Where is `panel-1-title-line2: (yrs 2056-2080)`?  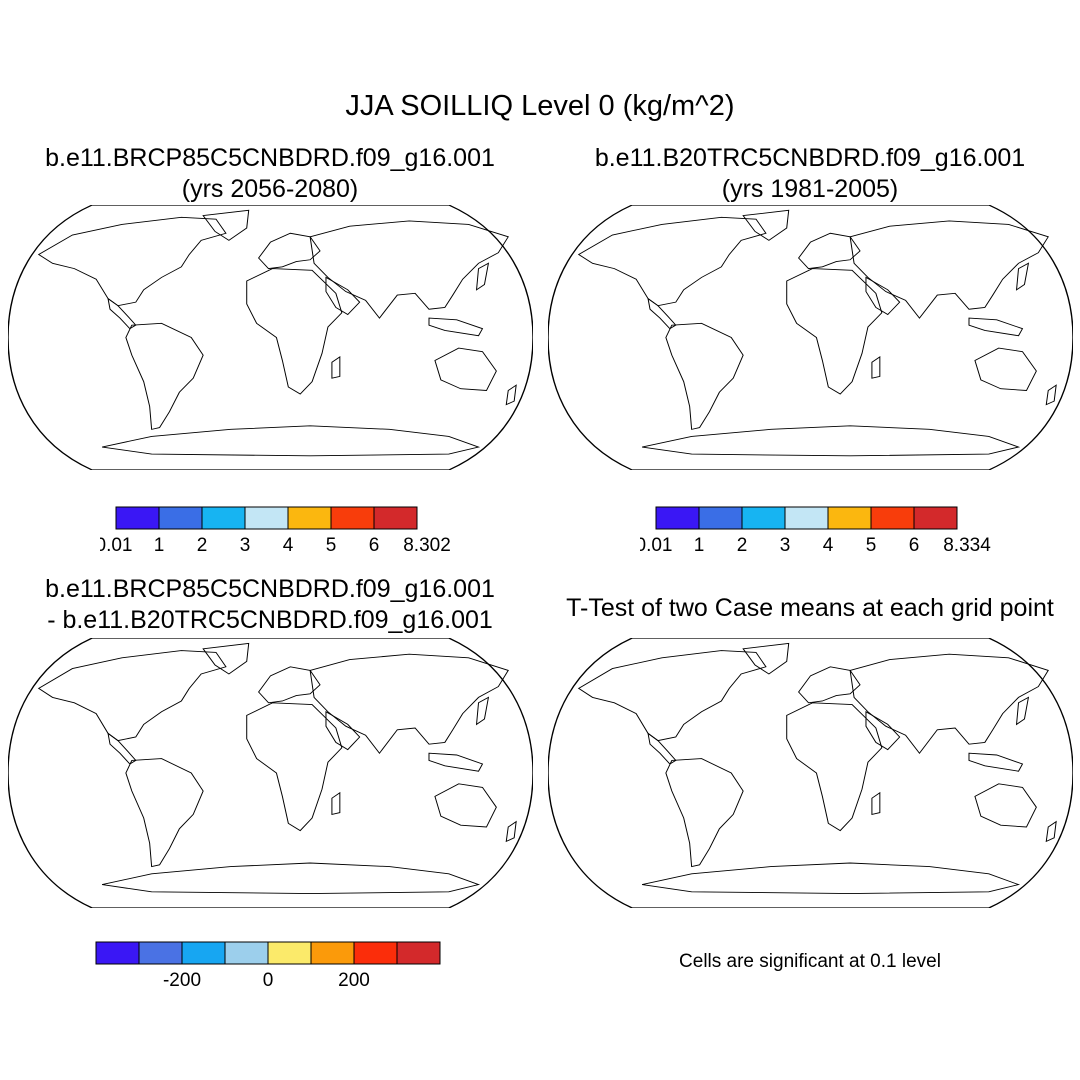 panel-1-title-line2: (yrs 2056-2080) is located at coordinates (270, 189).